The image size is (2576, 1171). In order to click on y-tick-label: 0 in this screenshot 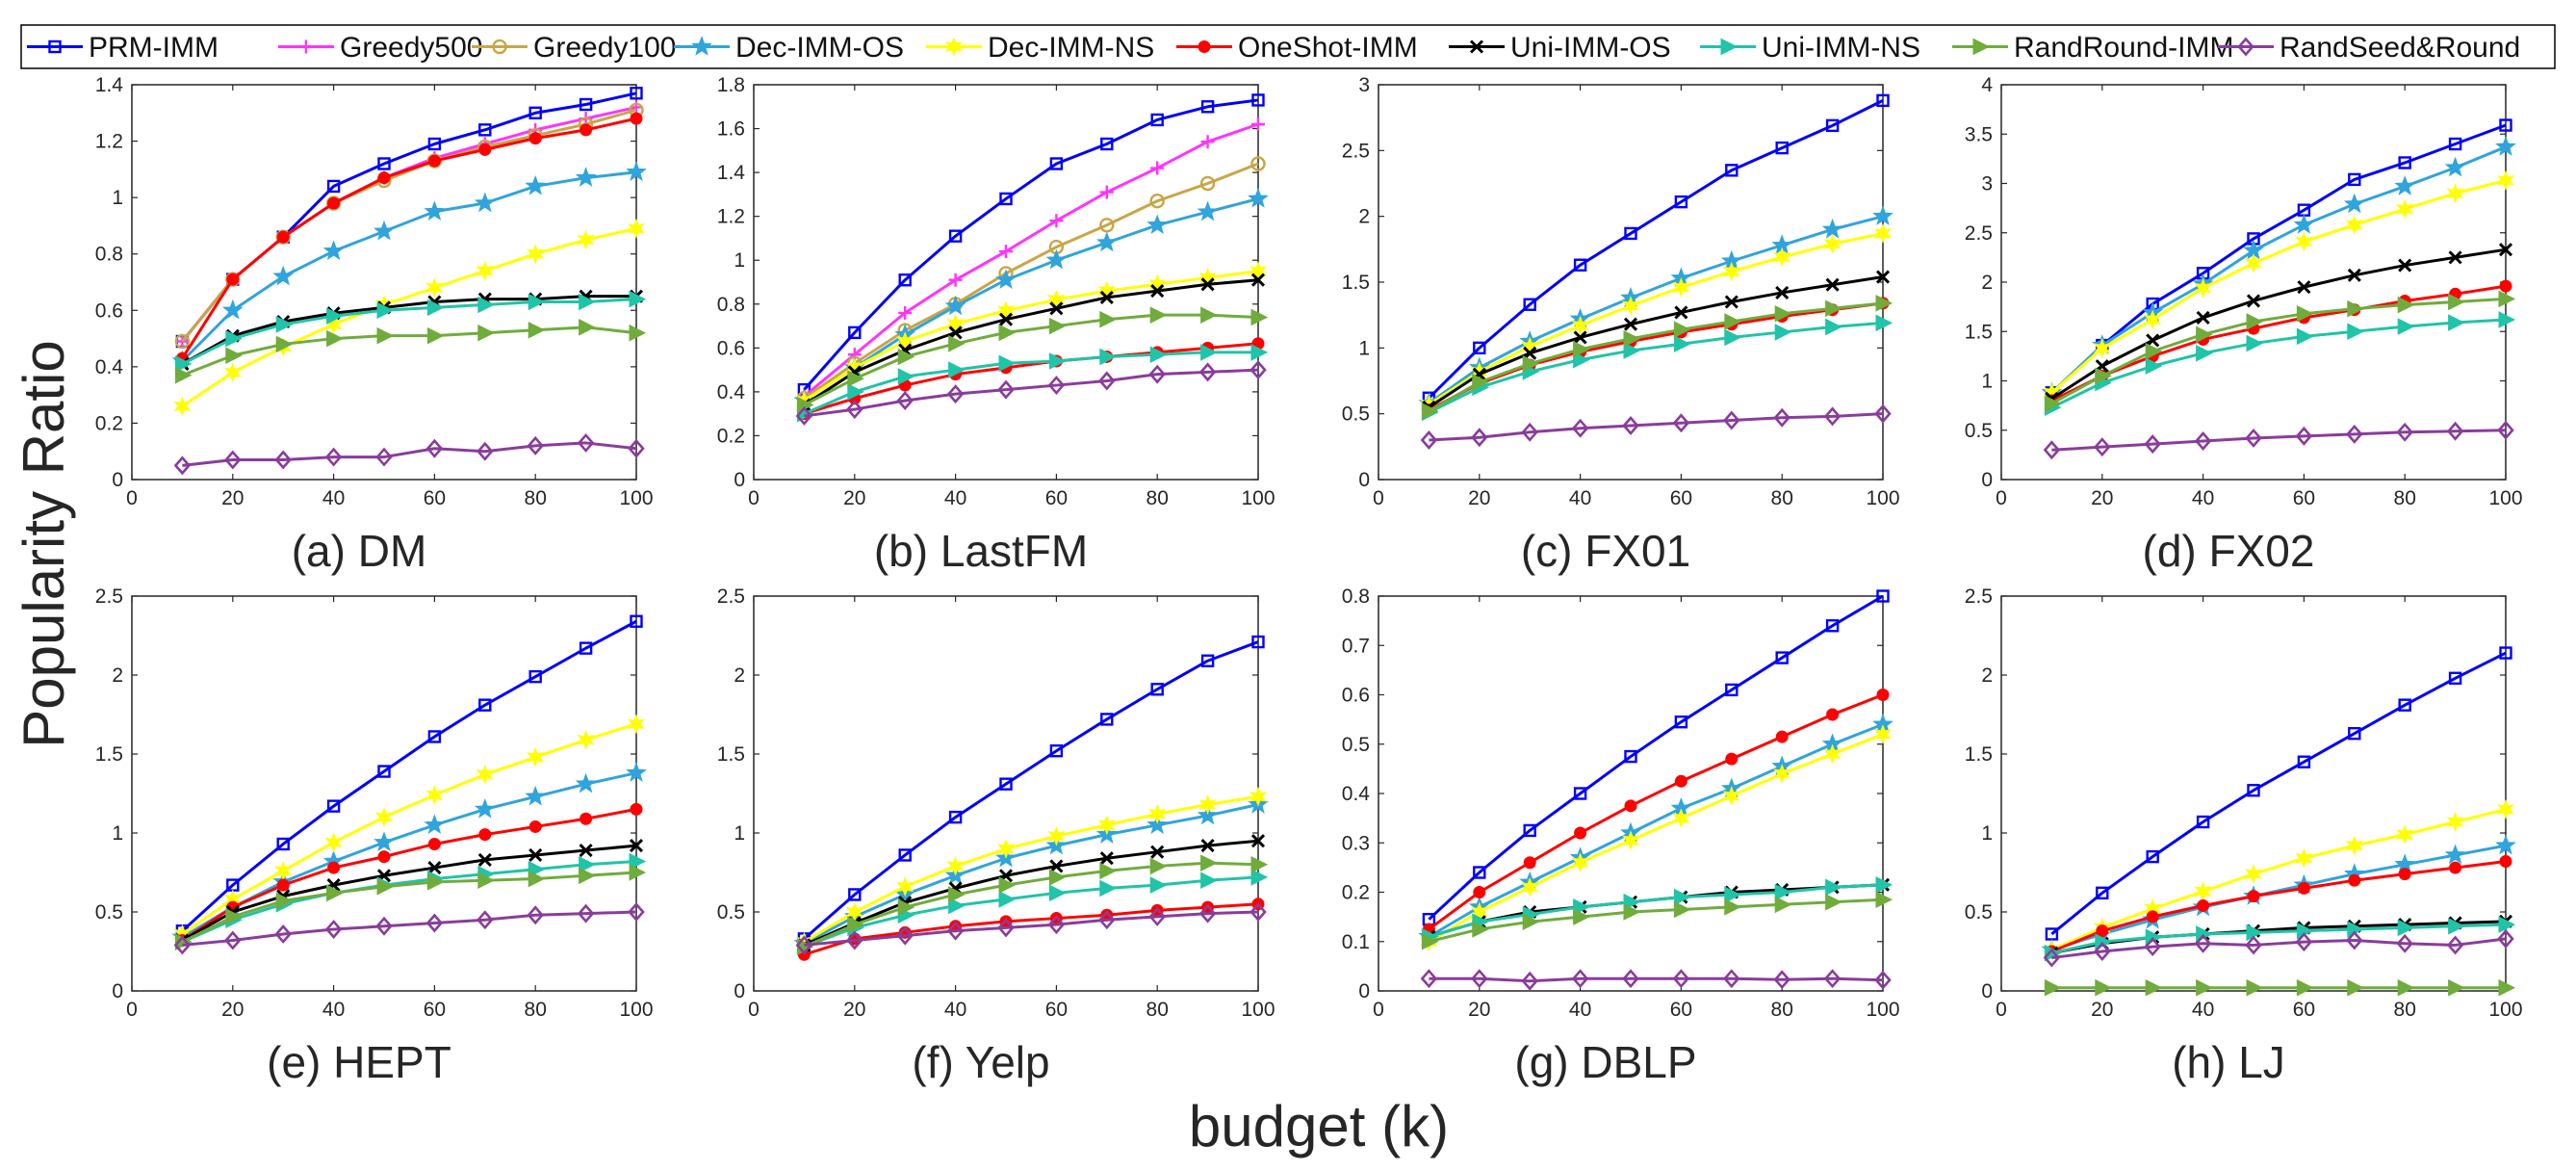, I will do `click(118, 480)`.